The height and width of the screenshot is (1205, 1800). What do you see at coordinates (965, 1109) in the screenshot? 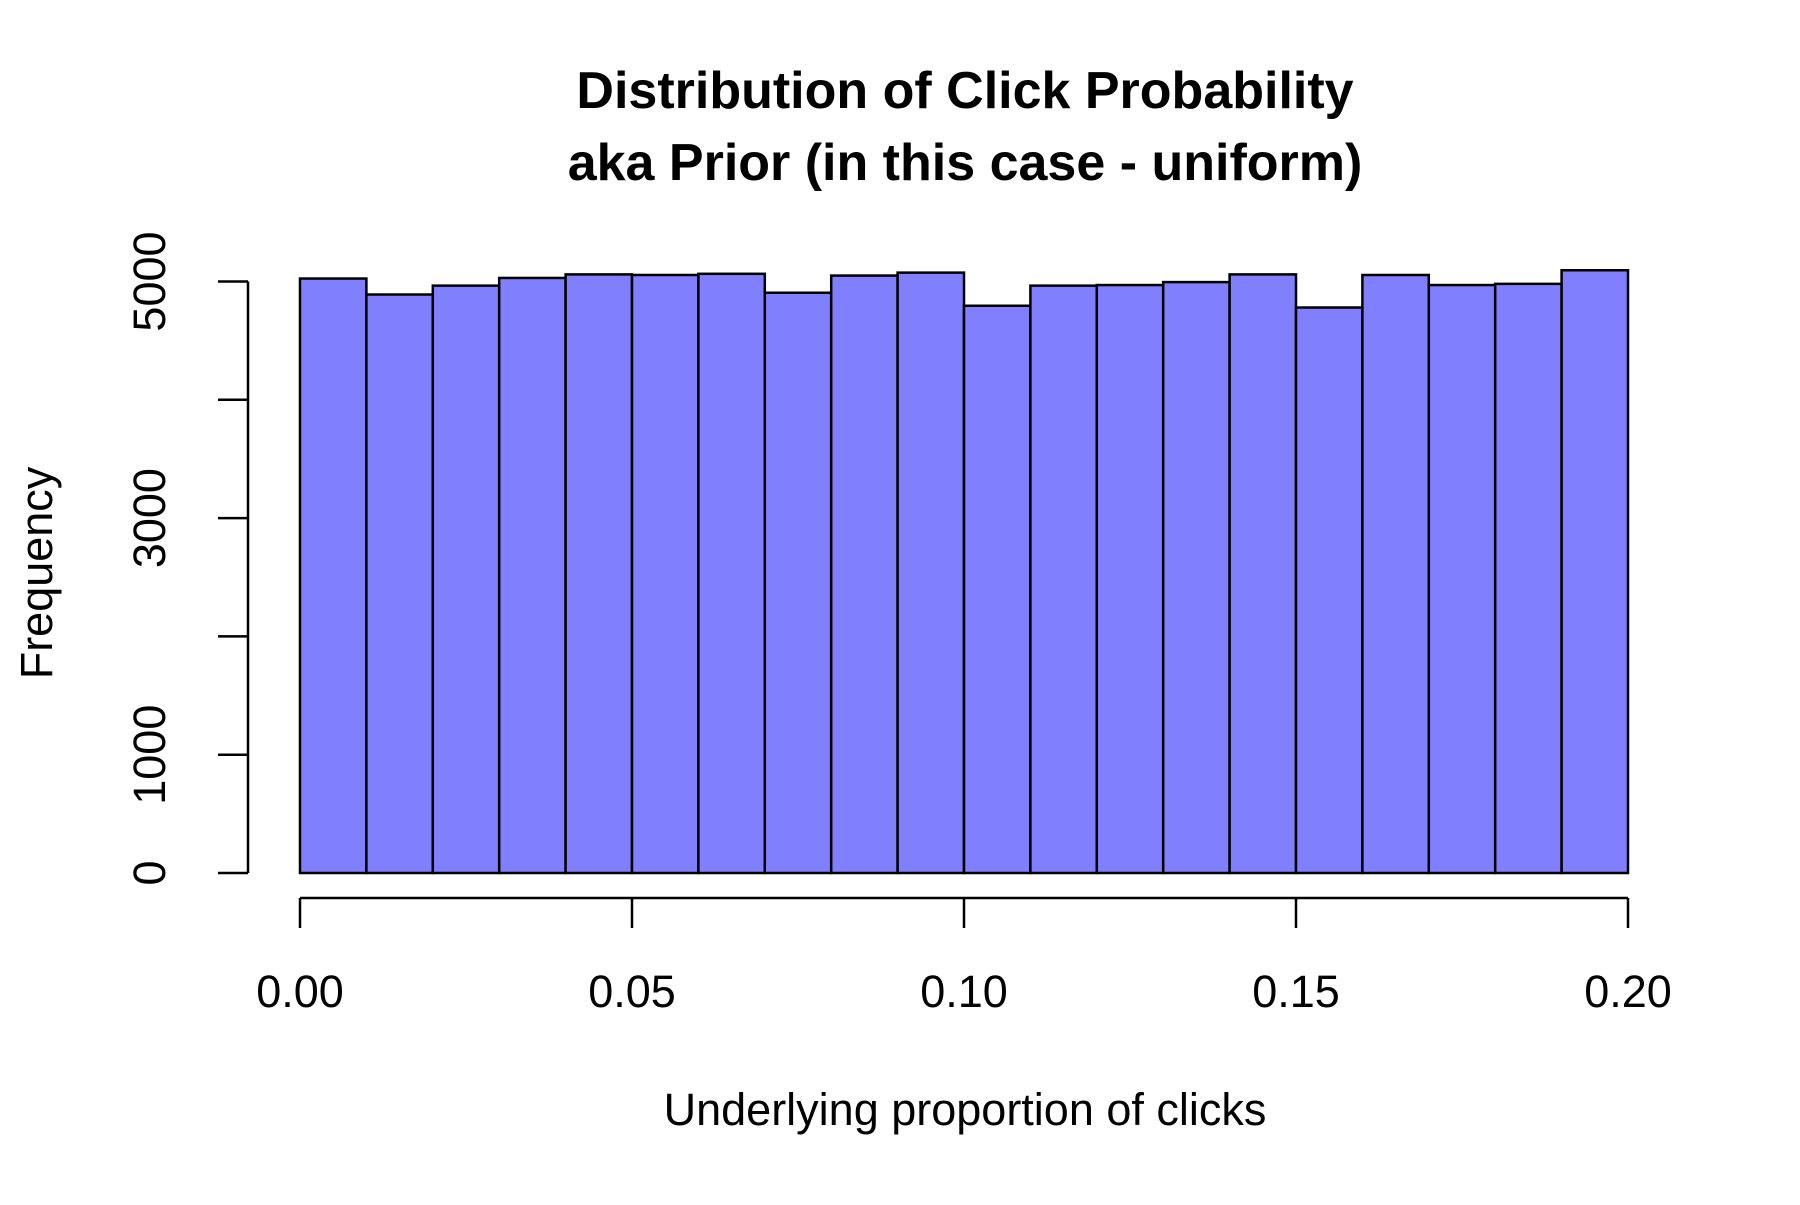
I see `x-axis-label: Underlying proportion of clicks` at bounding box center [965, 1109].